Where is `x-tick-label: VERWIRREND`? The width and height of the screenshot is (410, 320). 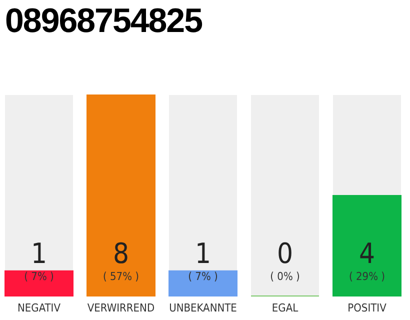 x-tick-label: VERWIRREND is located at coordinates (121, 308).